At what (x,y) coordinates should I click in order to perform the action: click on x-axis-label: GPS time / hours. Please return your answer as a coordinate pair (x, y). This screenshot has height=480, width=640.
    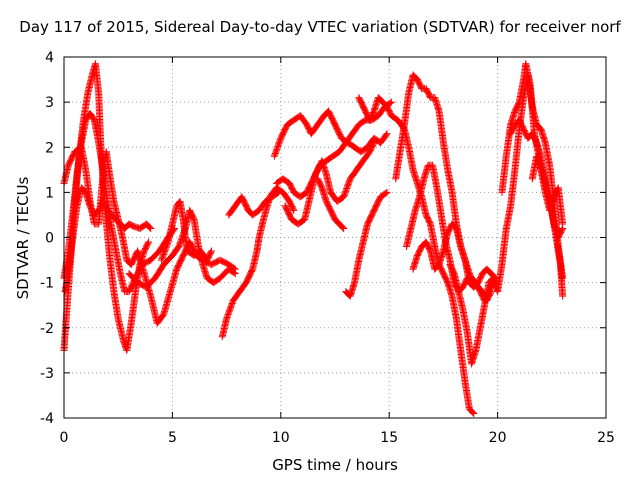
    Looking at the image, I should click on (335, 465).